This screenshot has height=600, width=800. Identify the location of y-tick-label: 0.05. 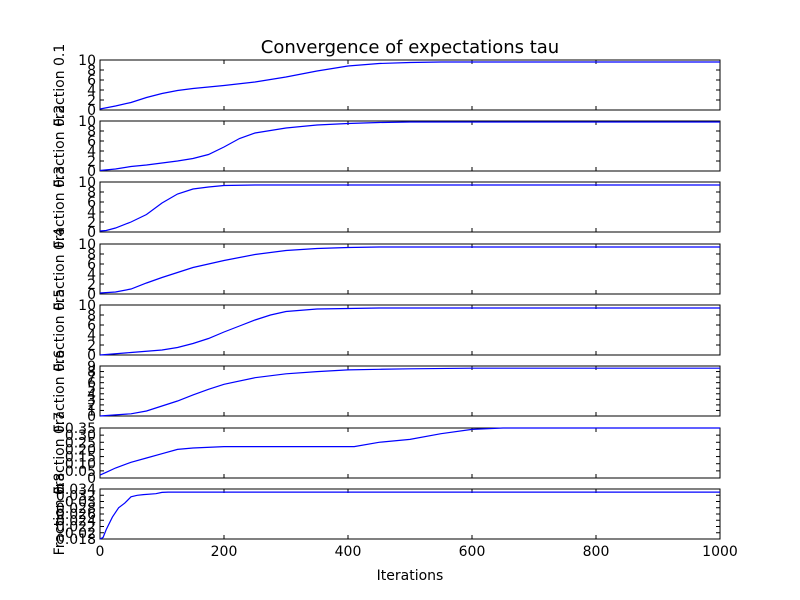
(80, 472).